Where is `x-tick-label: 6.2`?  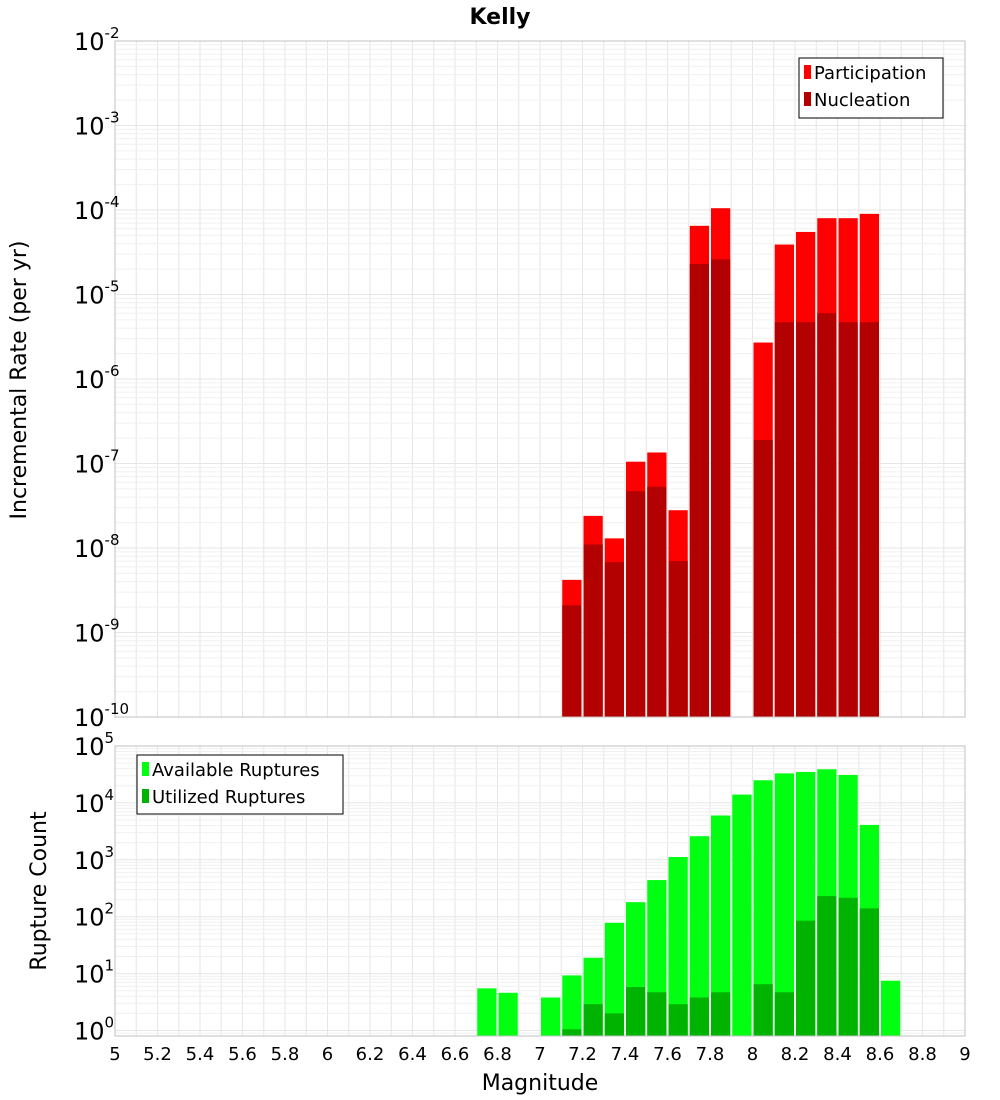 x-tick-label: 6.2 is located at coordinates (370, 1054).